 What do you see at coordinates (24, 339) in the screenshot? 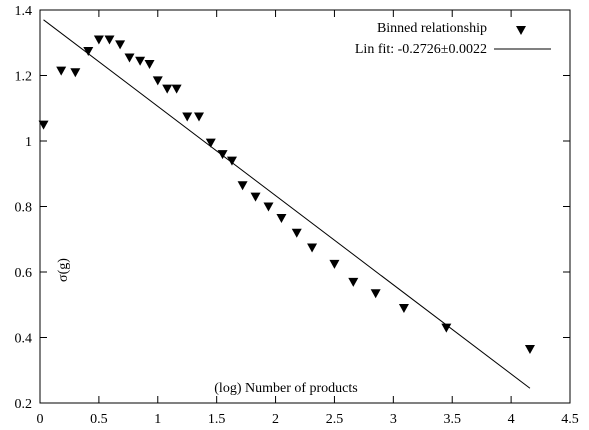
I see `y-tick-label: 0.4` at bounding box center [24, 339].